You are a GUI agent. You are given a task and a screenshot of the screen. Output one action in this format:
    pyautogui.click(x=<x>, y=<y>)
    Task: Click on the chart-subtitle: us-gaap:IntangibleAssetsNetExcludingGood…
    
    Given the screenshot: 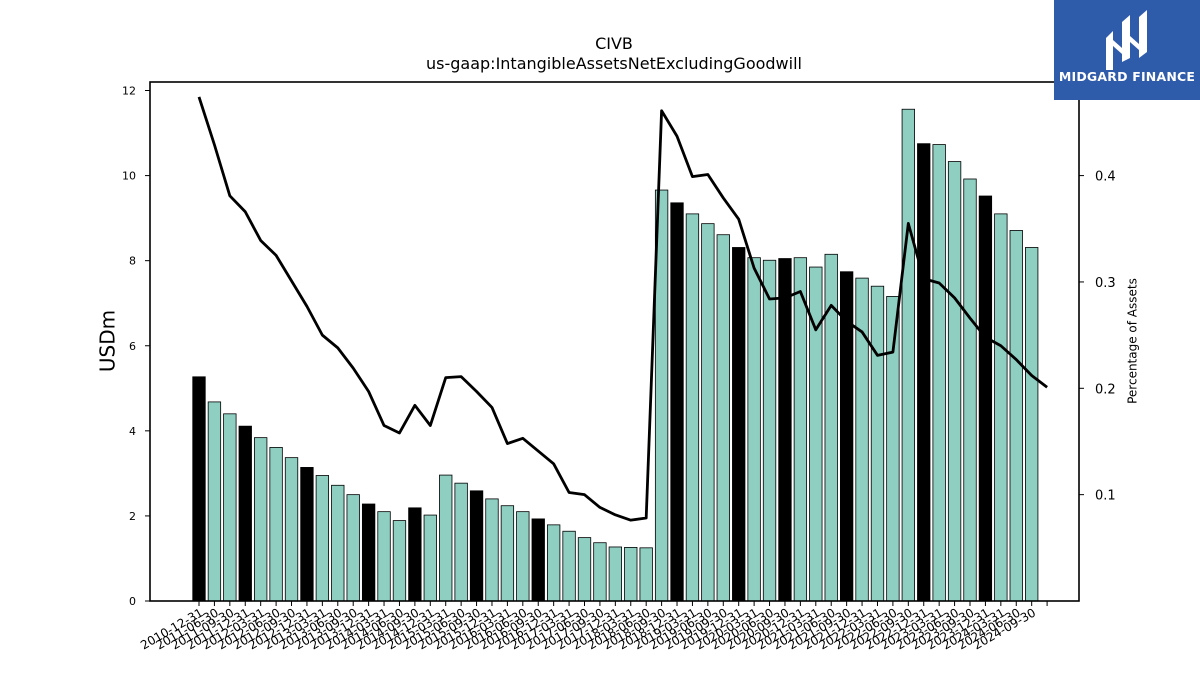 What is the action you would take?
    pyautogui.click(x=614, y=63)
    